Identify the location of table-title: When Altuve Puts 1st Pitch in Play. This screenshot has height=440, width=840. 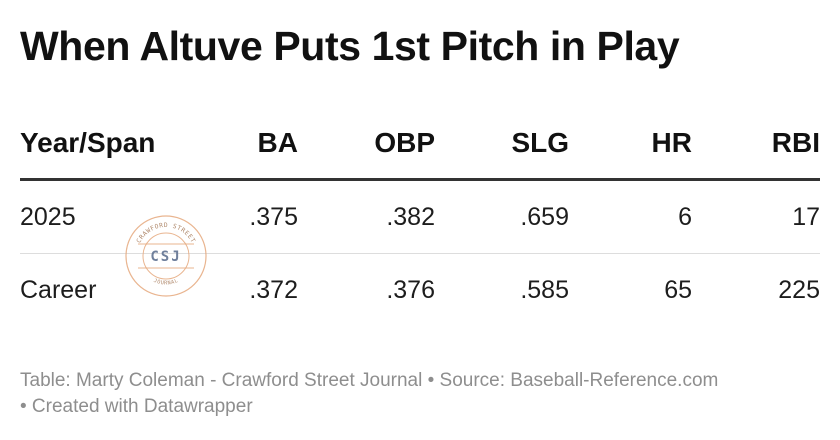
(350, 46).